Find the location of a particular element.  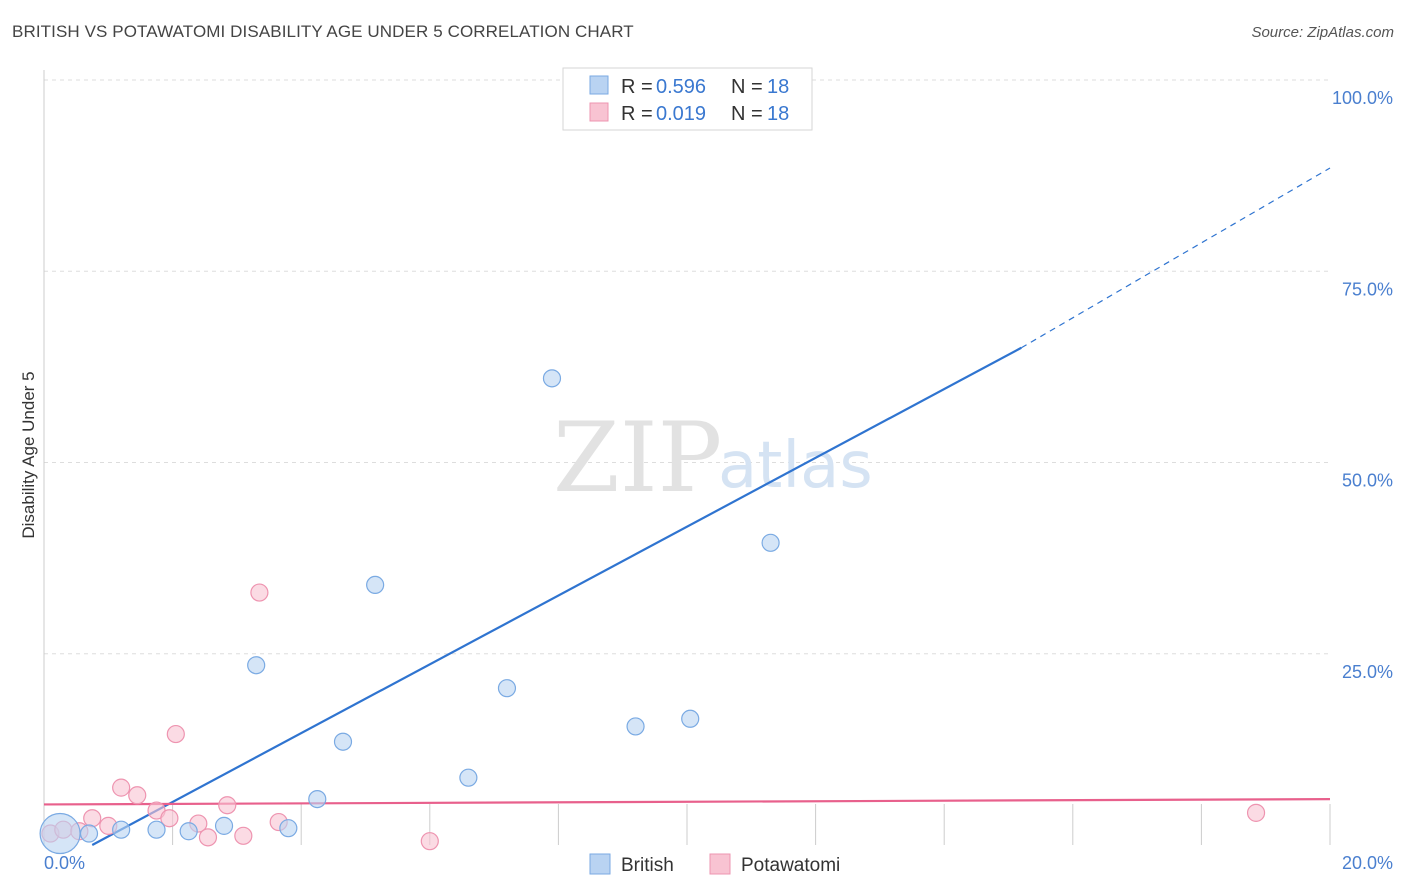

legend-r-value-potawatomi: 0.019 is located at coordinates (681, 114).